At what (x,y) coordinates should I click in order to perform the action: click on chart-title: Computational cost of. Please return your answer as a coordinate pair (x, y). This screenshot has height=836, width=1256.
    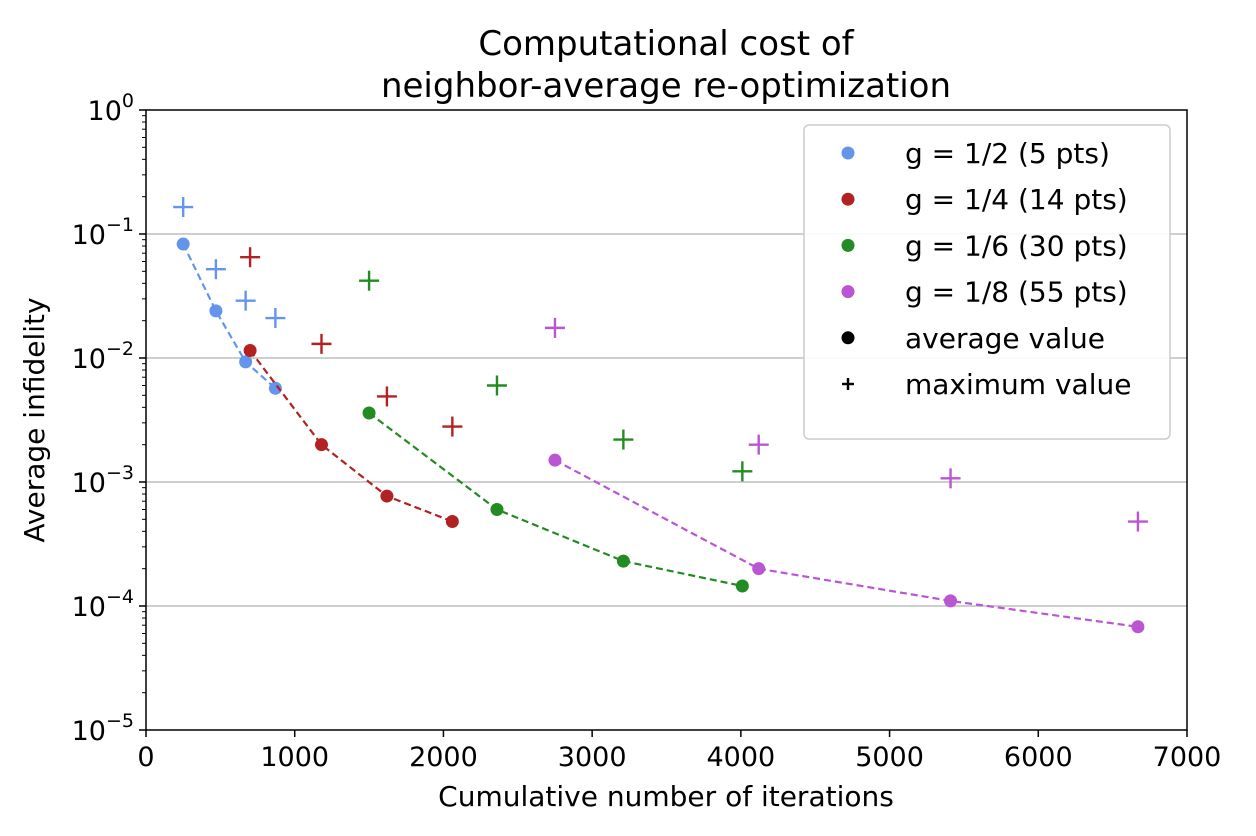
    Looking at the image, I should click on (666, 44).